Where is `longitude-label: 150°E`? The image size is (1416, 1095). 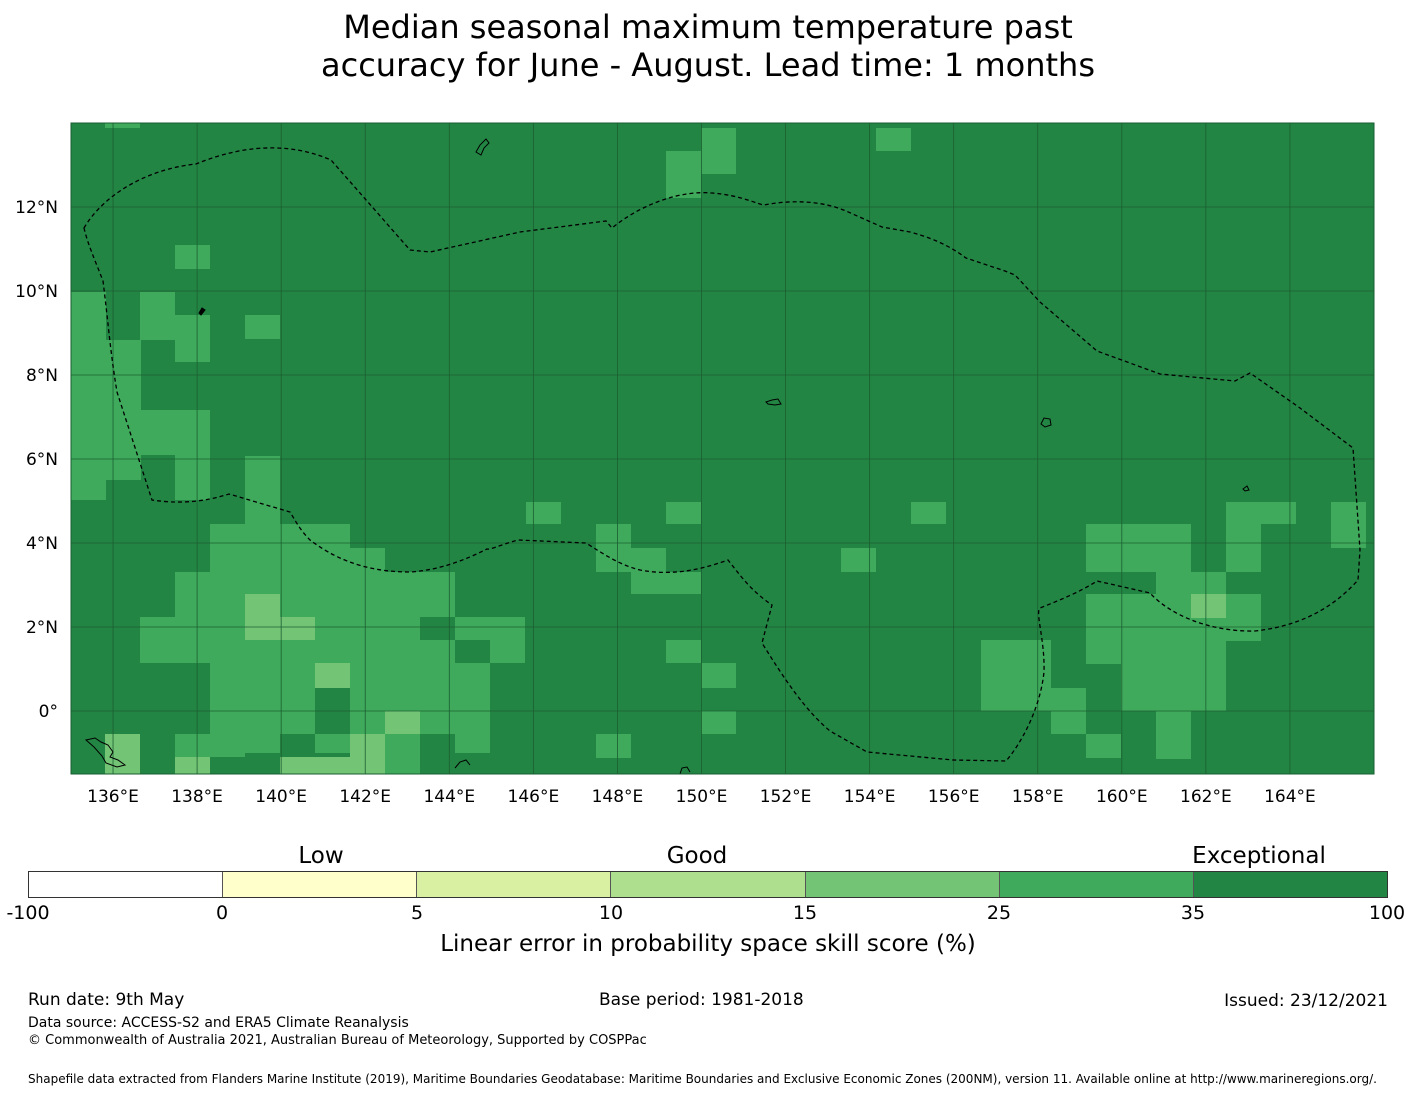
longitude-label: 150°E is located at coordinates (702, 797).